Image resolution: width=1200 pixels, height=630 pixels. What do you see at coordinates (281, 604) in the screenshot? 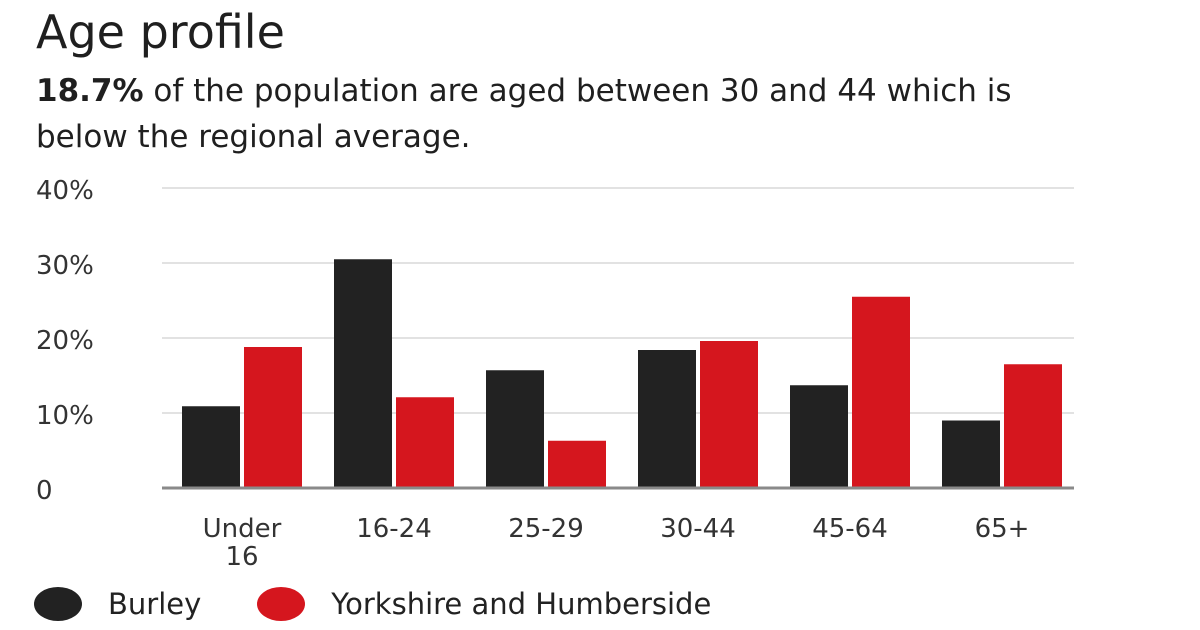
I see `legend-swatch-yorkshire` at bounding box center [281, 604].